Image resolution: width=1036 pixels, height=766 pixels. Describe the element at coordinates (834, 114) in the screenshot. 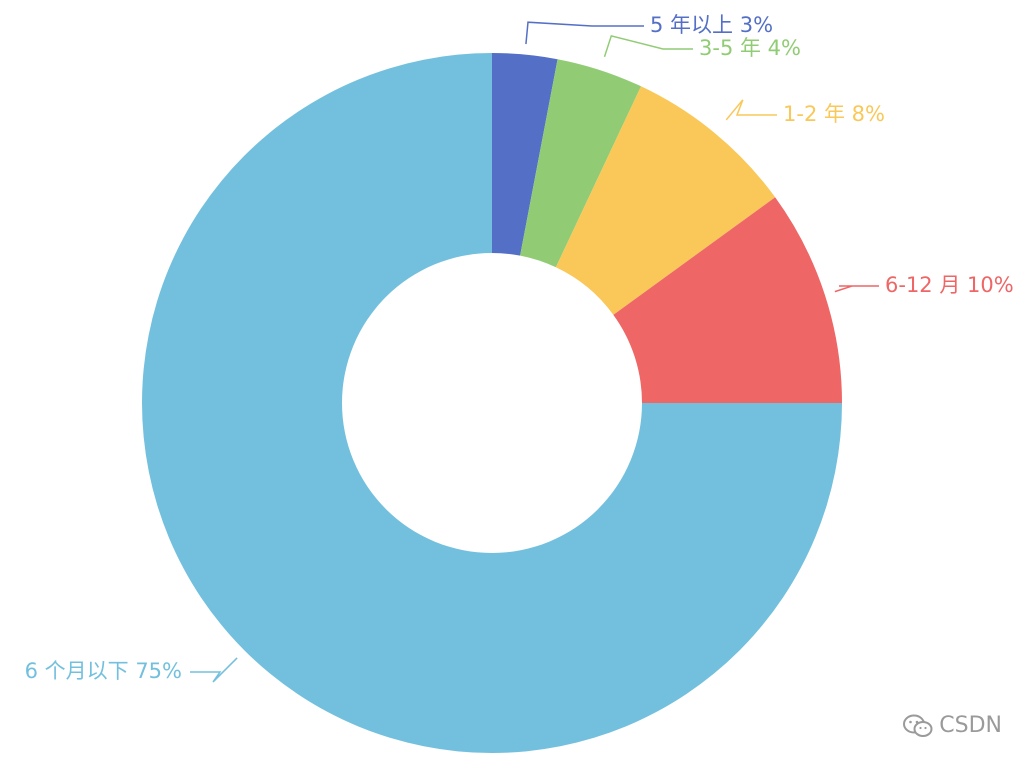

I see `slice-label-2: 1-2 年 8%` at that location.